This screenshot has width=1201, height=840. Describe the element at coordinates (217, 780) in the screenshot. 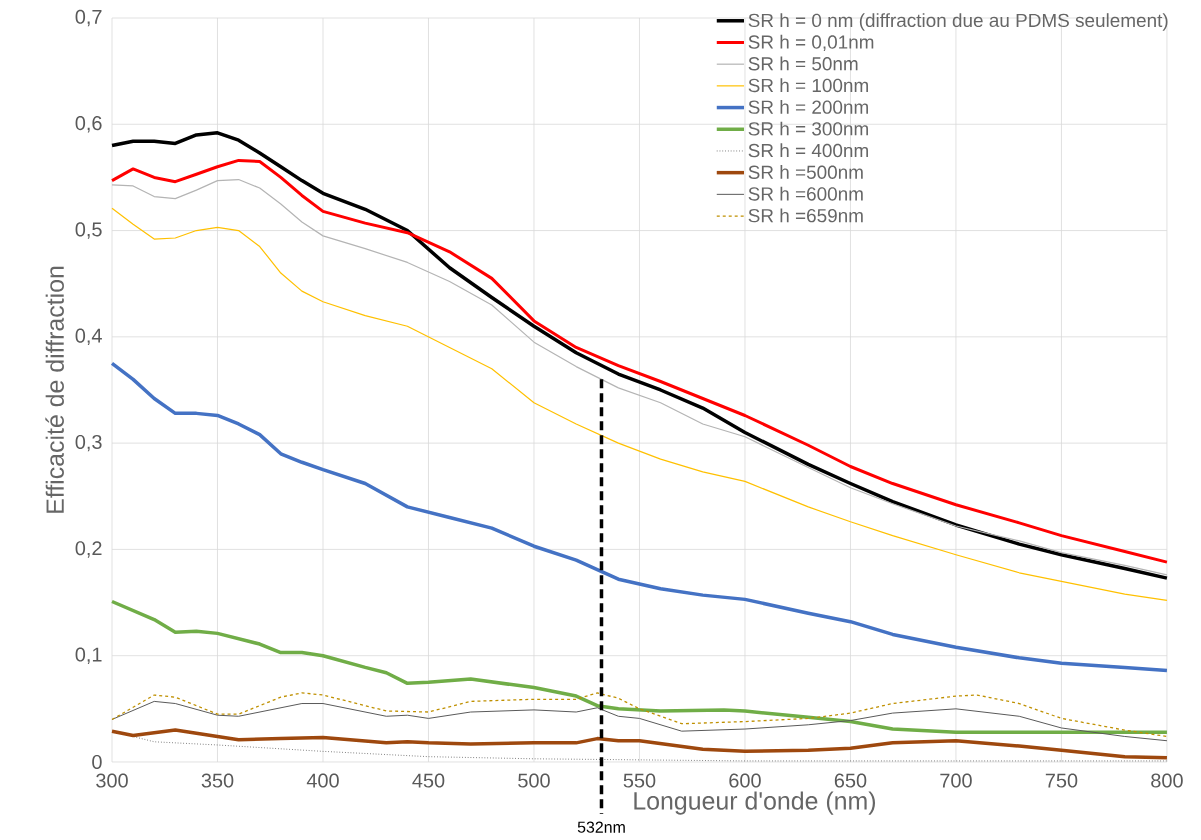

I see `x-tick-label: 350` at that location.